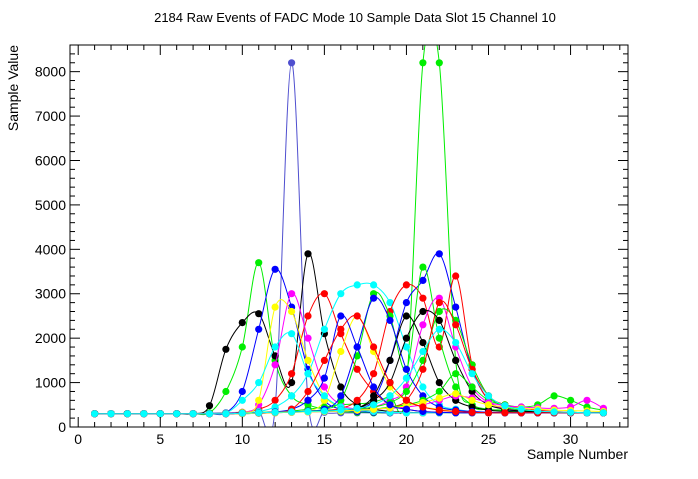 This screenshot has height=479, width=698. What do you see at coordinates (62, 427) in the screenshot?
I see `y-tick-label: 0` at bounding box center [62, 427].